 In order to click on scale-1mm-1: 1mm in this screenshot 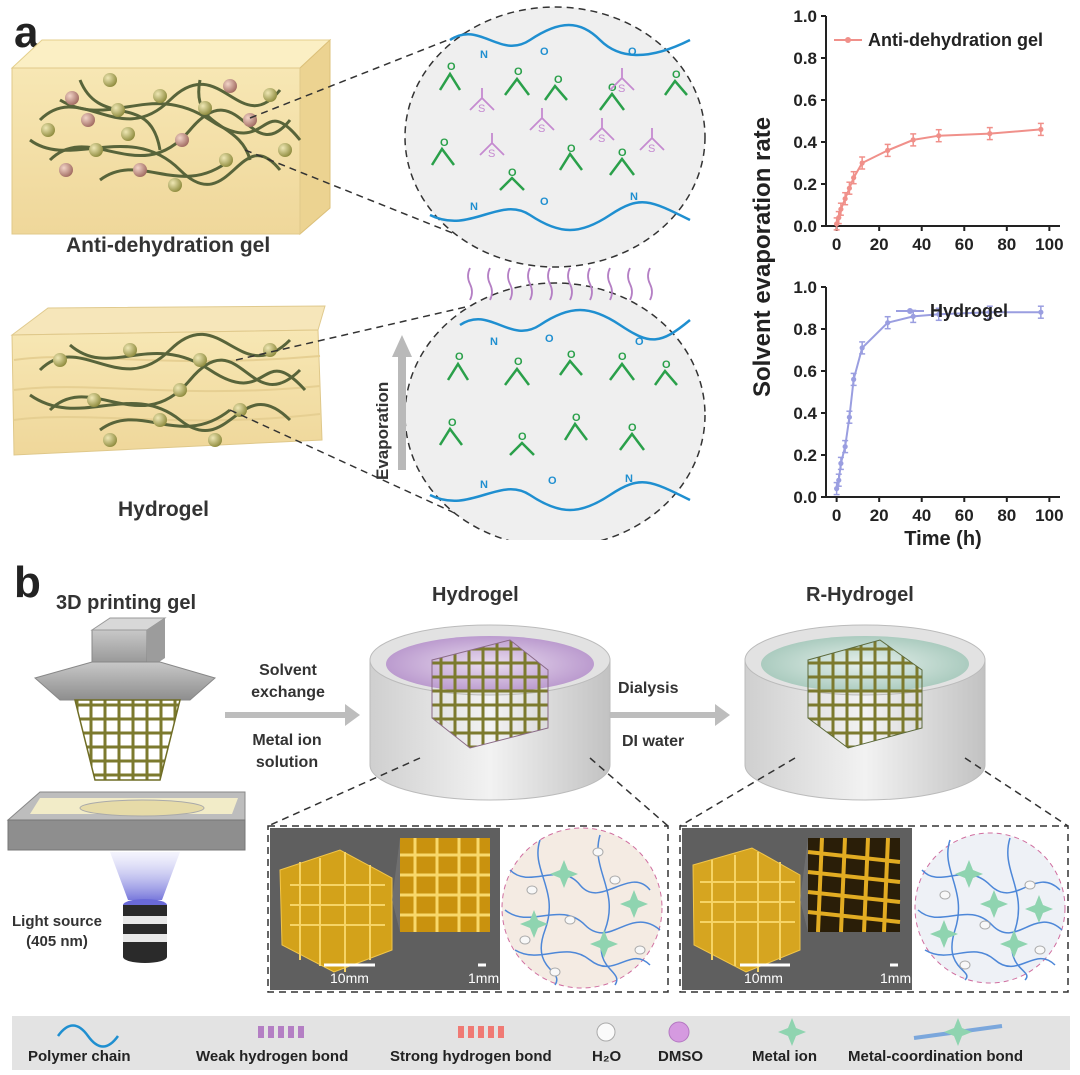, I will do `click(484, 978)`.